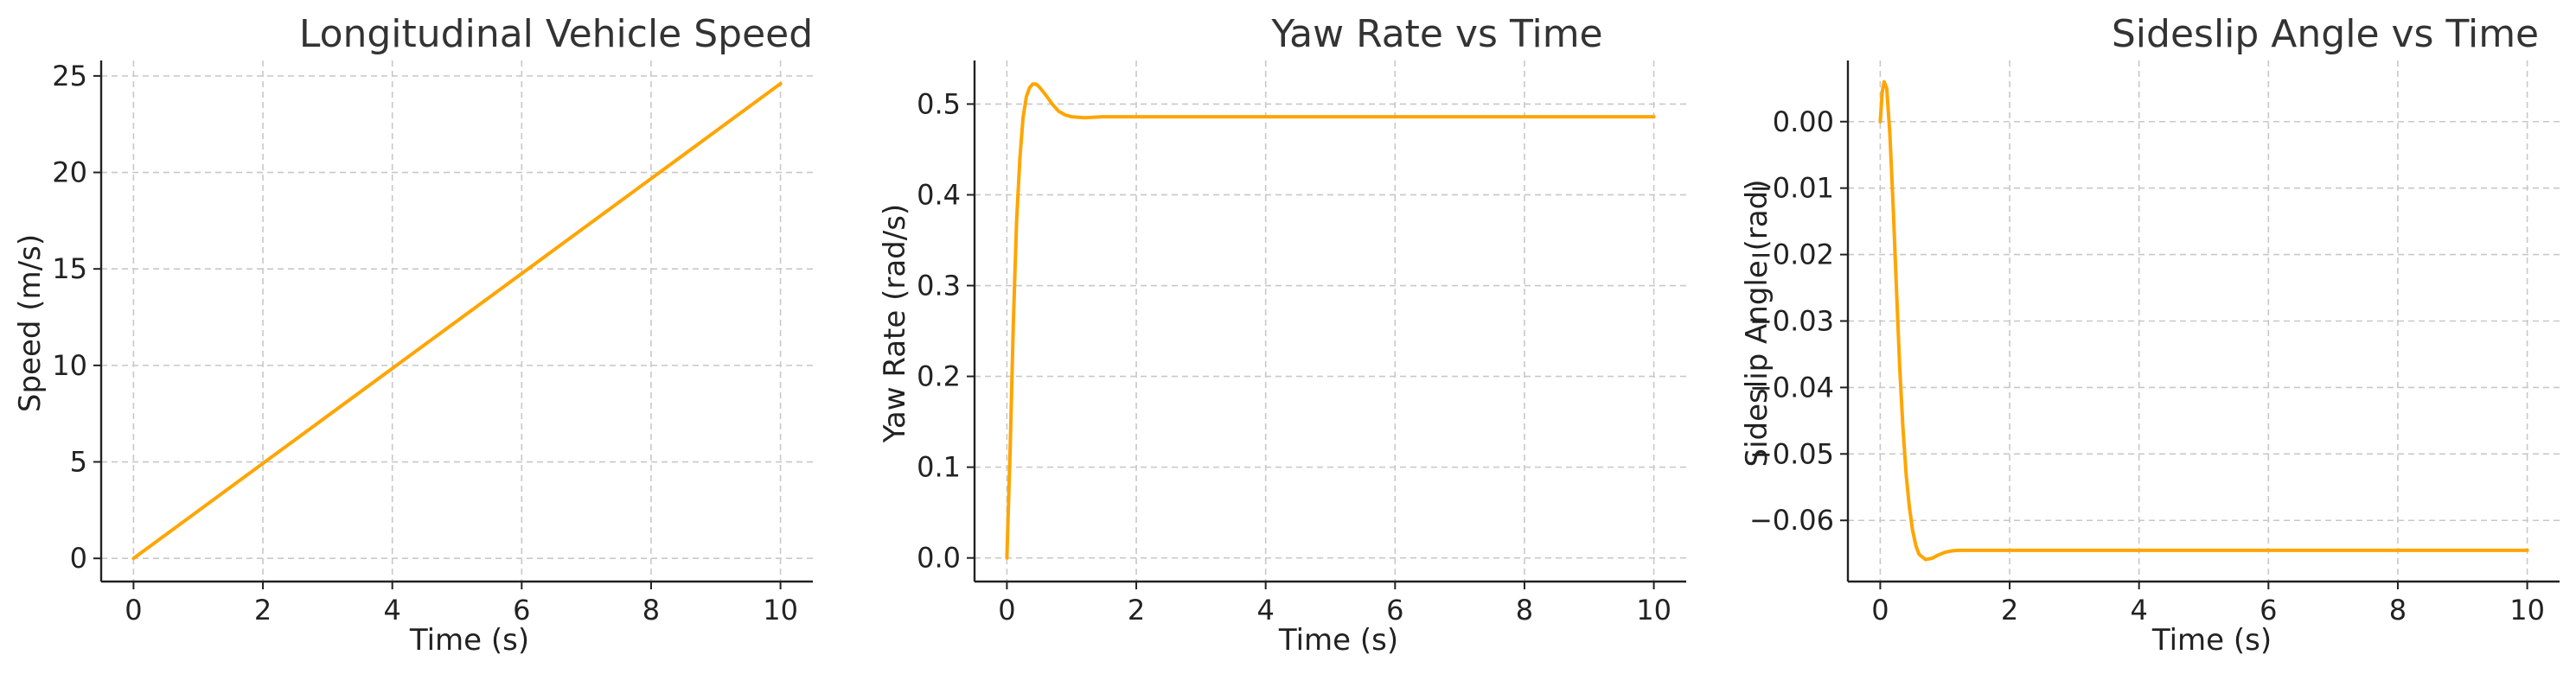  I want to click on sideslip-ylabel: Sideslip Angle (rad), so click(1757, 323).